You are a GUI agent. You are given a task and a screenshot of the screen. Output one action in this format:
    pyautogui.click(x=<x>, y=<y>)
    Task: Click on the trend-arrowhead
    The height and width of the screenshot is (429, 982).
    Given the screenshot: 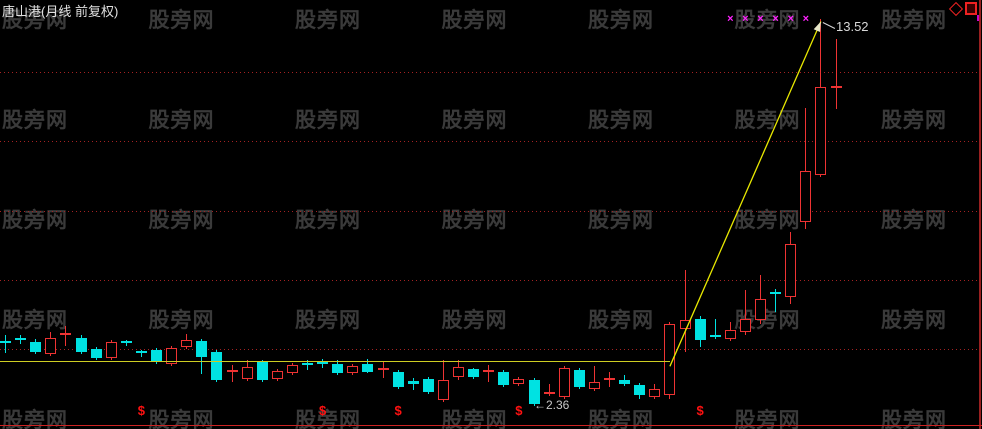 What is the action you would take?
    pyautogui.click(x=817, y=27)
    